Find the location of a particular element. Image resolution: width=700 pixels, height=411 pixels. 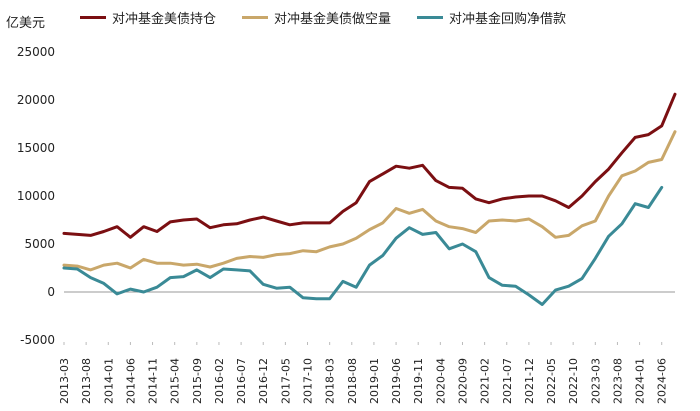

x-tick-label: 2013-08 is located at coordinates (86, 381).